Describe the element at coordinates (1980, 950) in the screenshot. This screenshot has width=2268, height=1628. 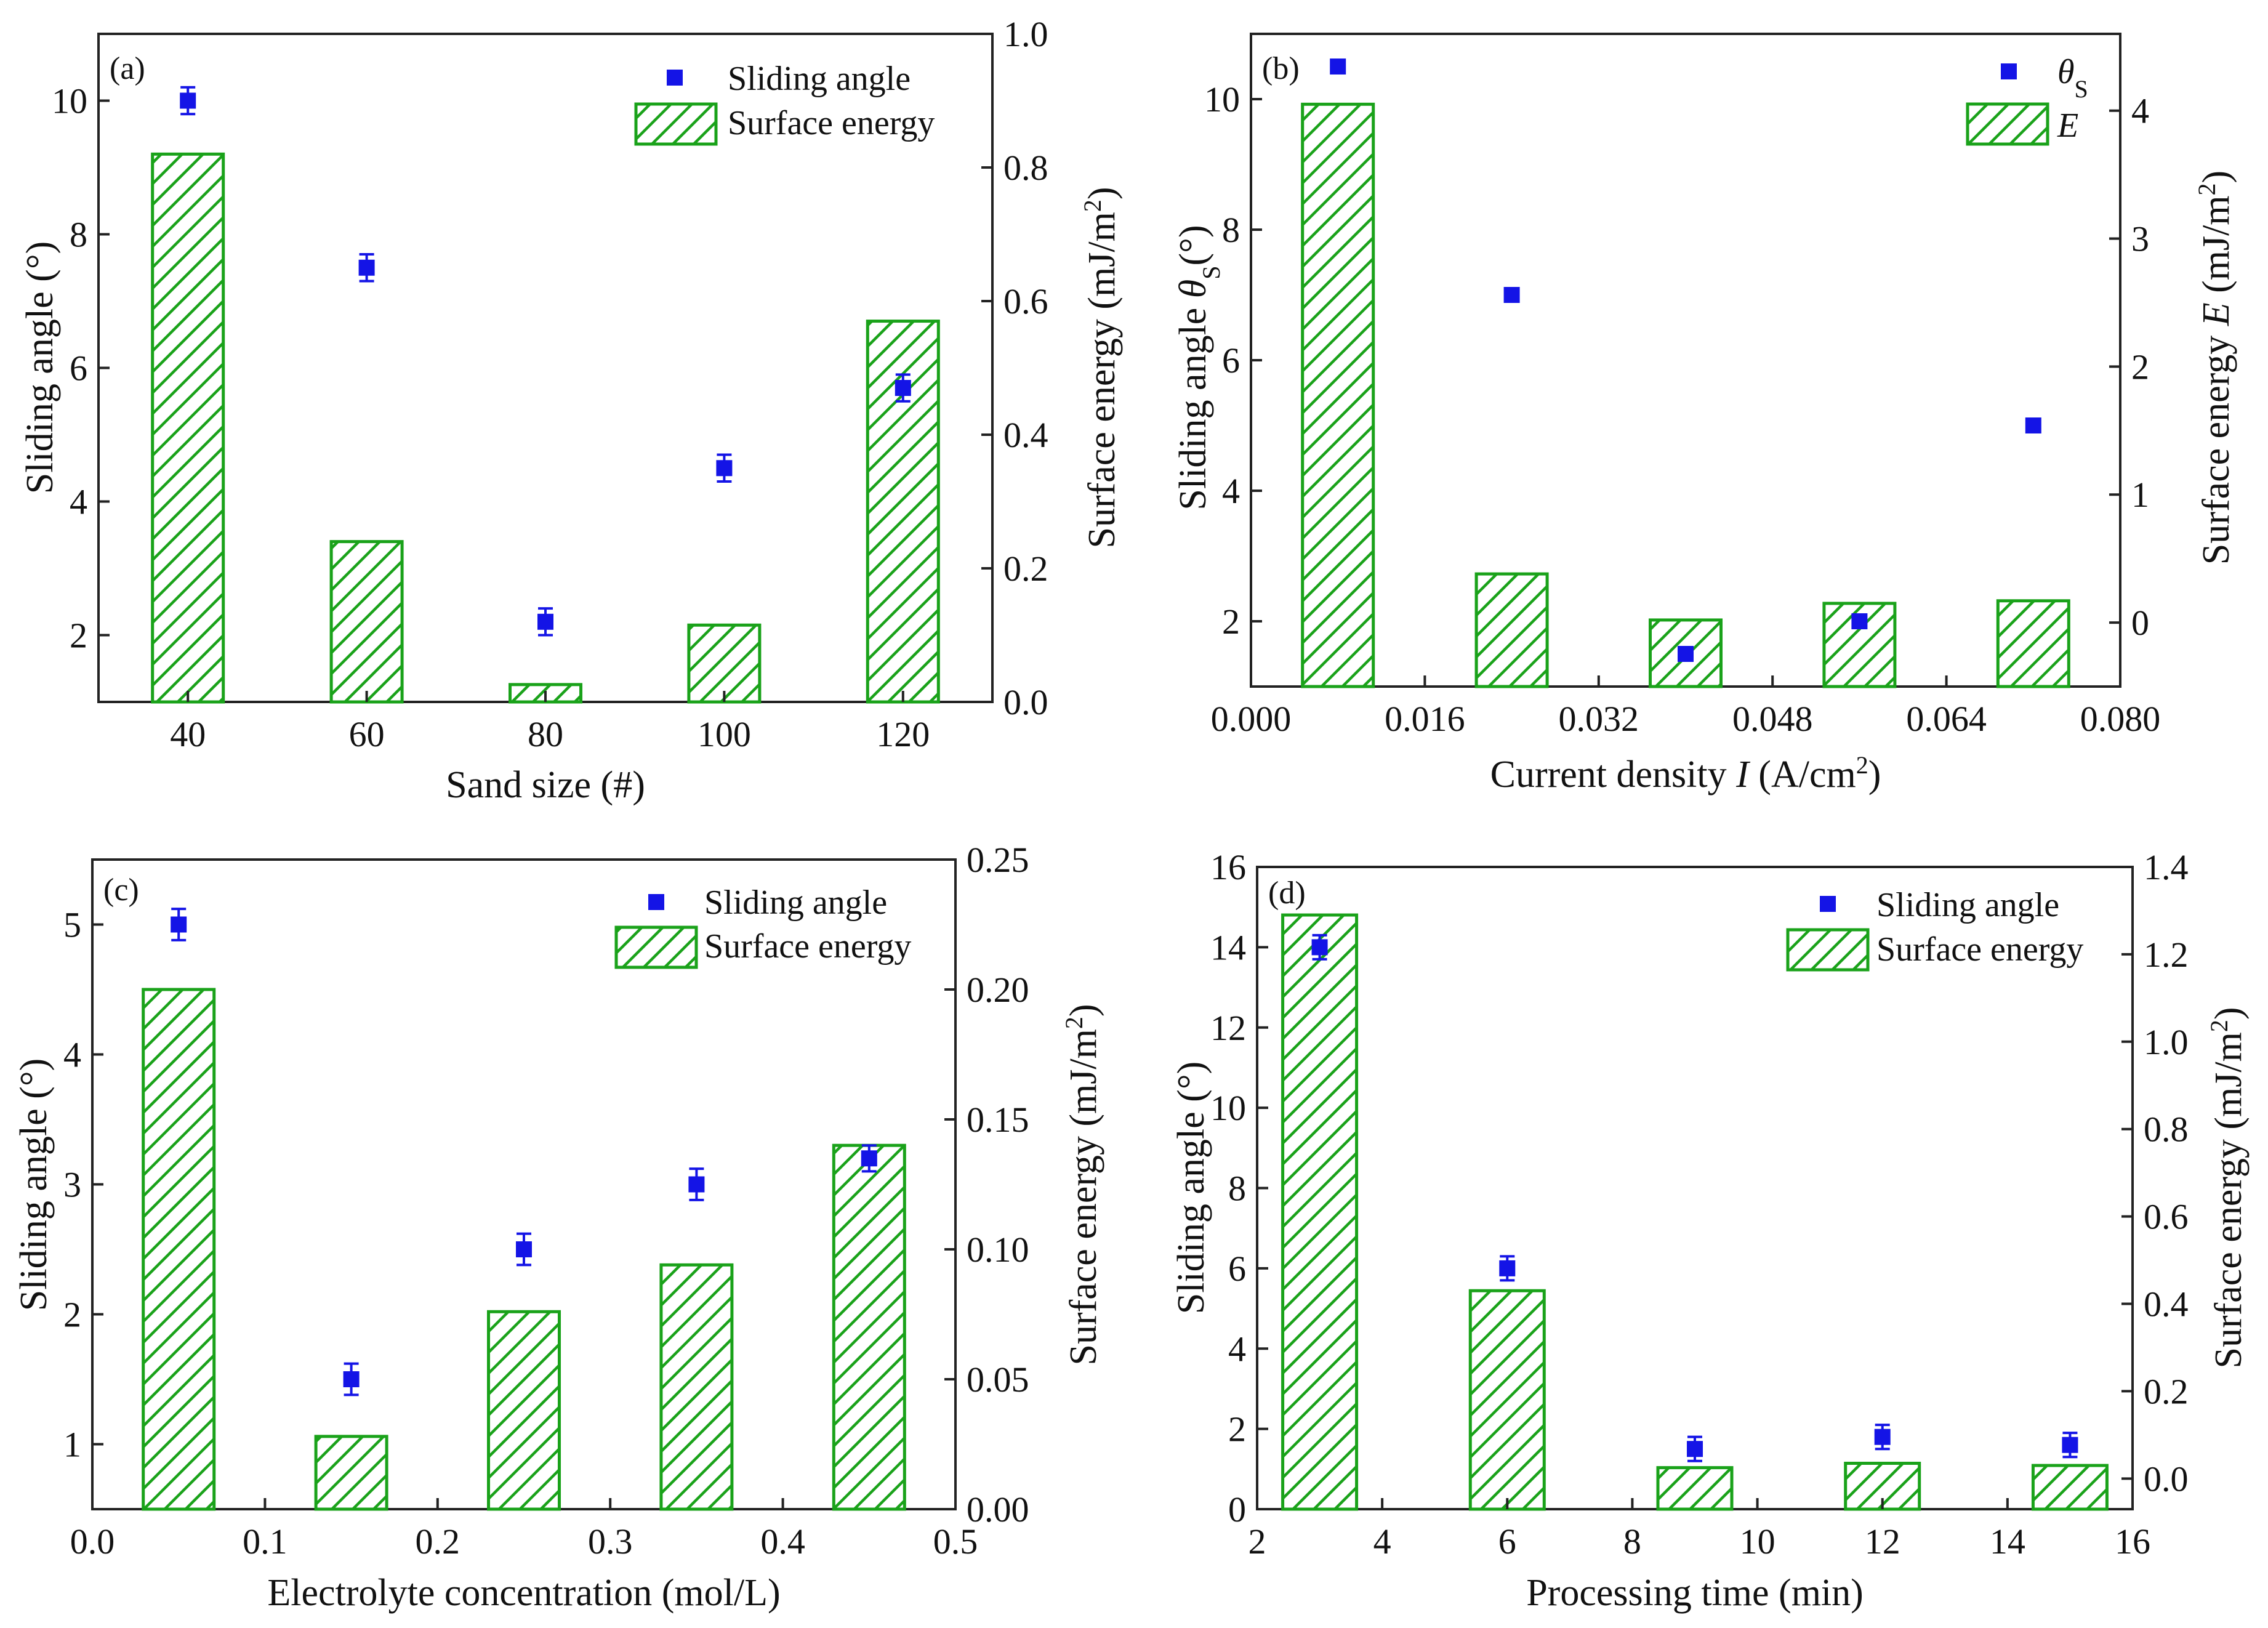
I see `legend-label-surface-energy-d: Surface energy` at that location.